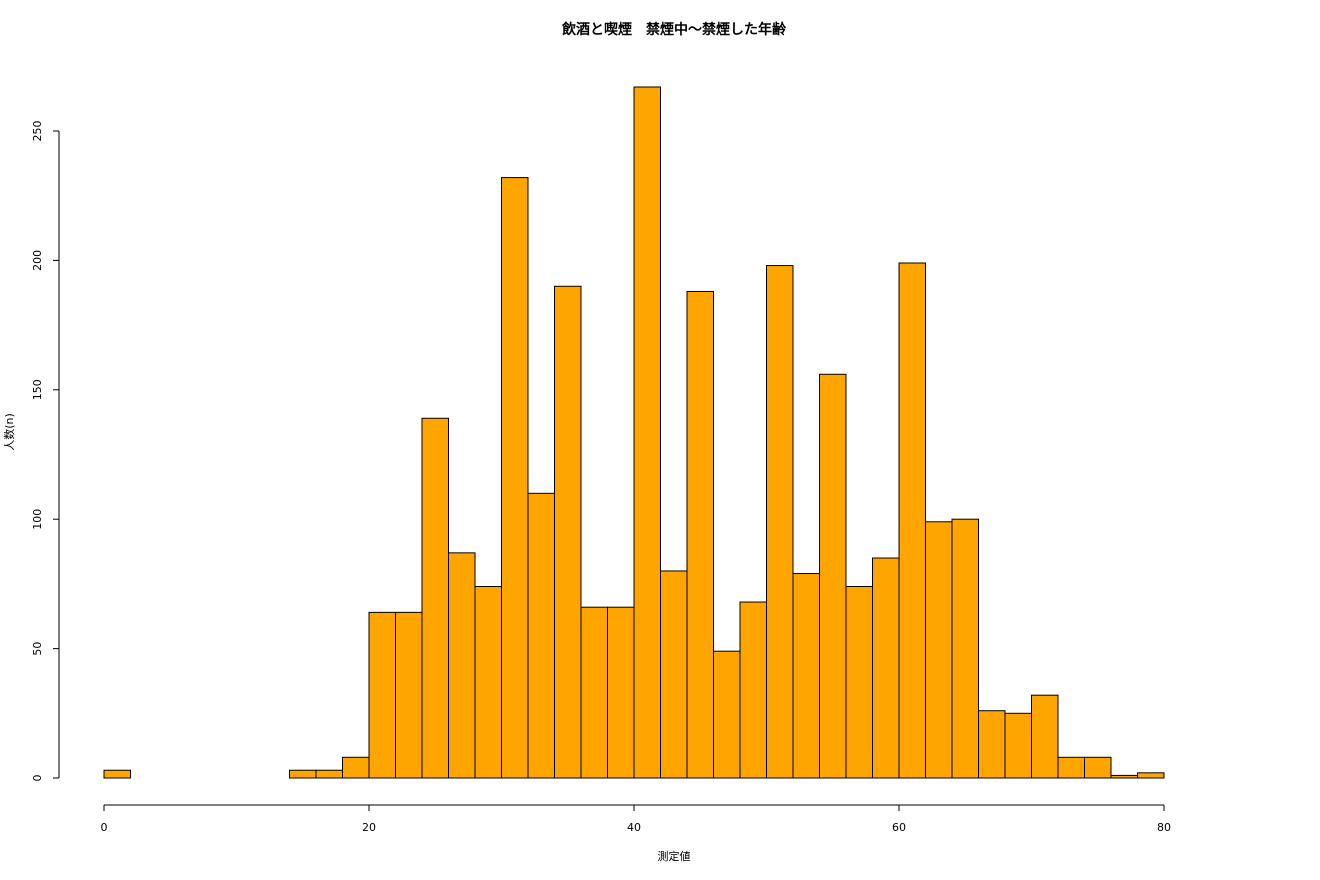  Describe the element at coordinates (37, 519) in the screenshot. I see `y-tick-label: 100` at that location.